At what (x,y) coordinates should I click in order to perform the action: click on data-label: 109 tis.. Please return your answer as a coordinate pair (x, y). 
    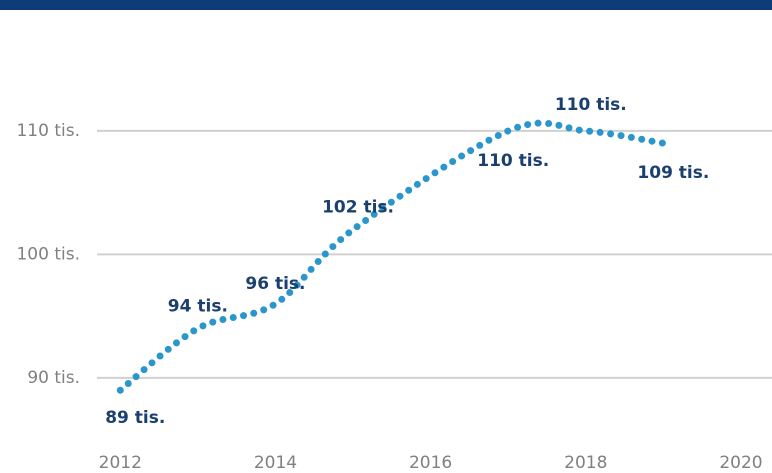
    Looking at the image, I should click on (673, 173).